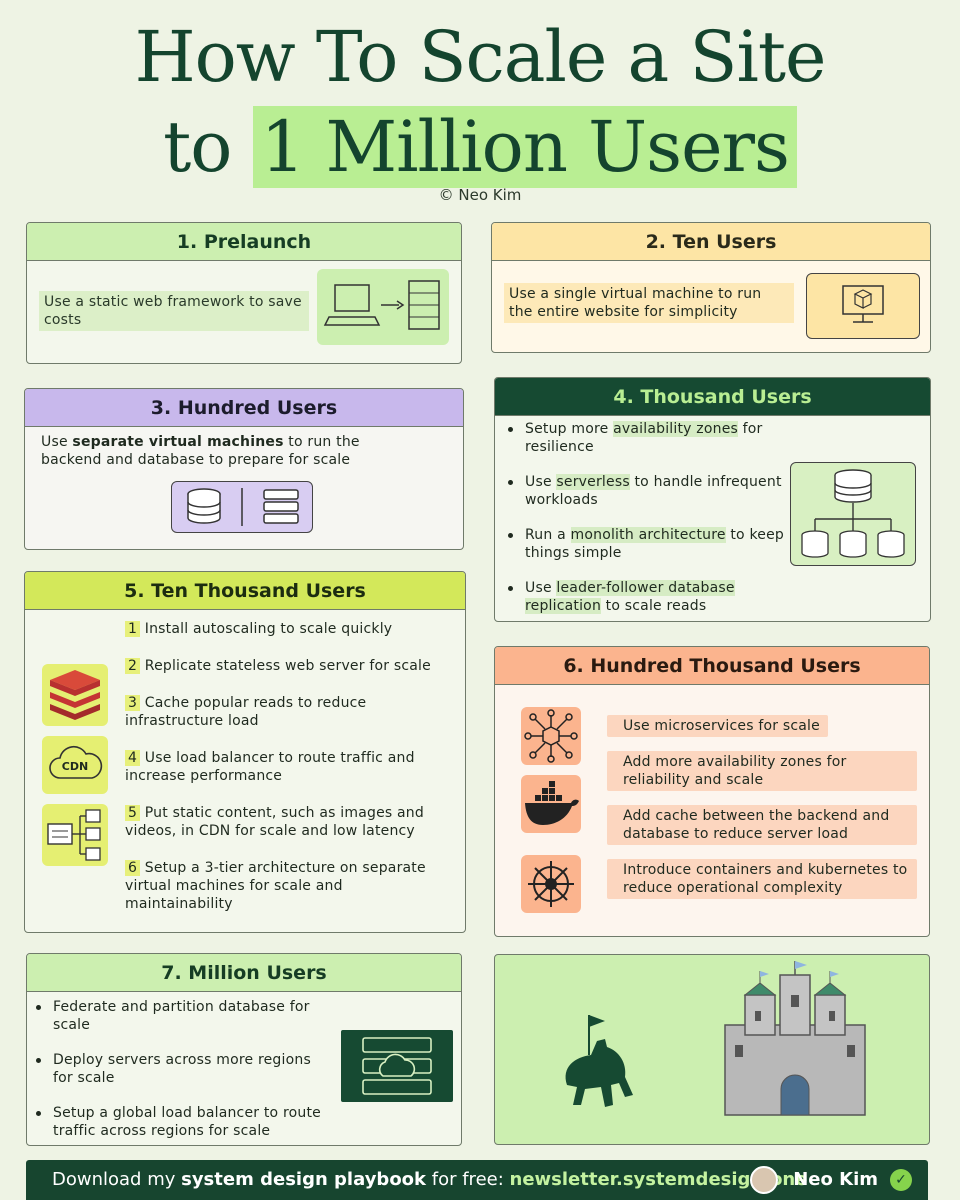 The height and width of the screenshot is (1200, 960). I want to click on knight-and-castle-illustration, so click(712, 1049).